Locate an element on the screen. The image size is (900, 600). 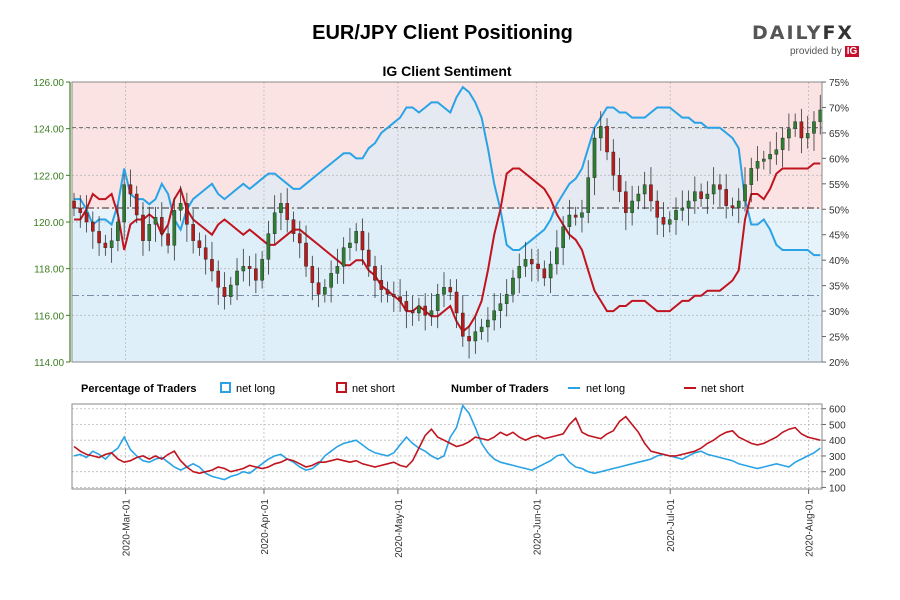
pct-tick-label: 70% is located at coordinates (839, 108).